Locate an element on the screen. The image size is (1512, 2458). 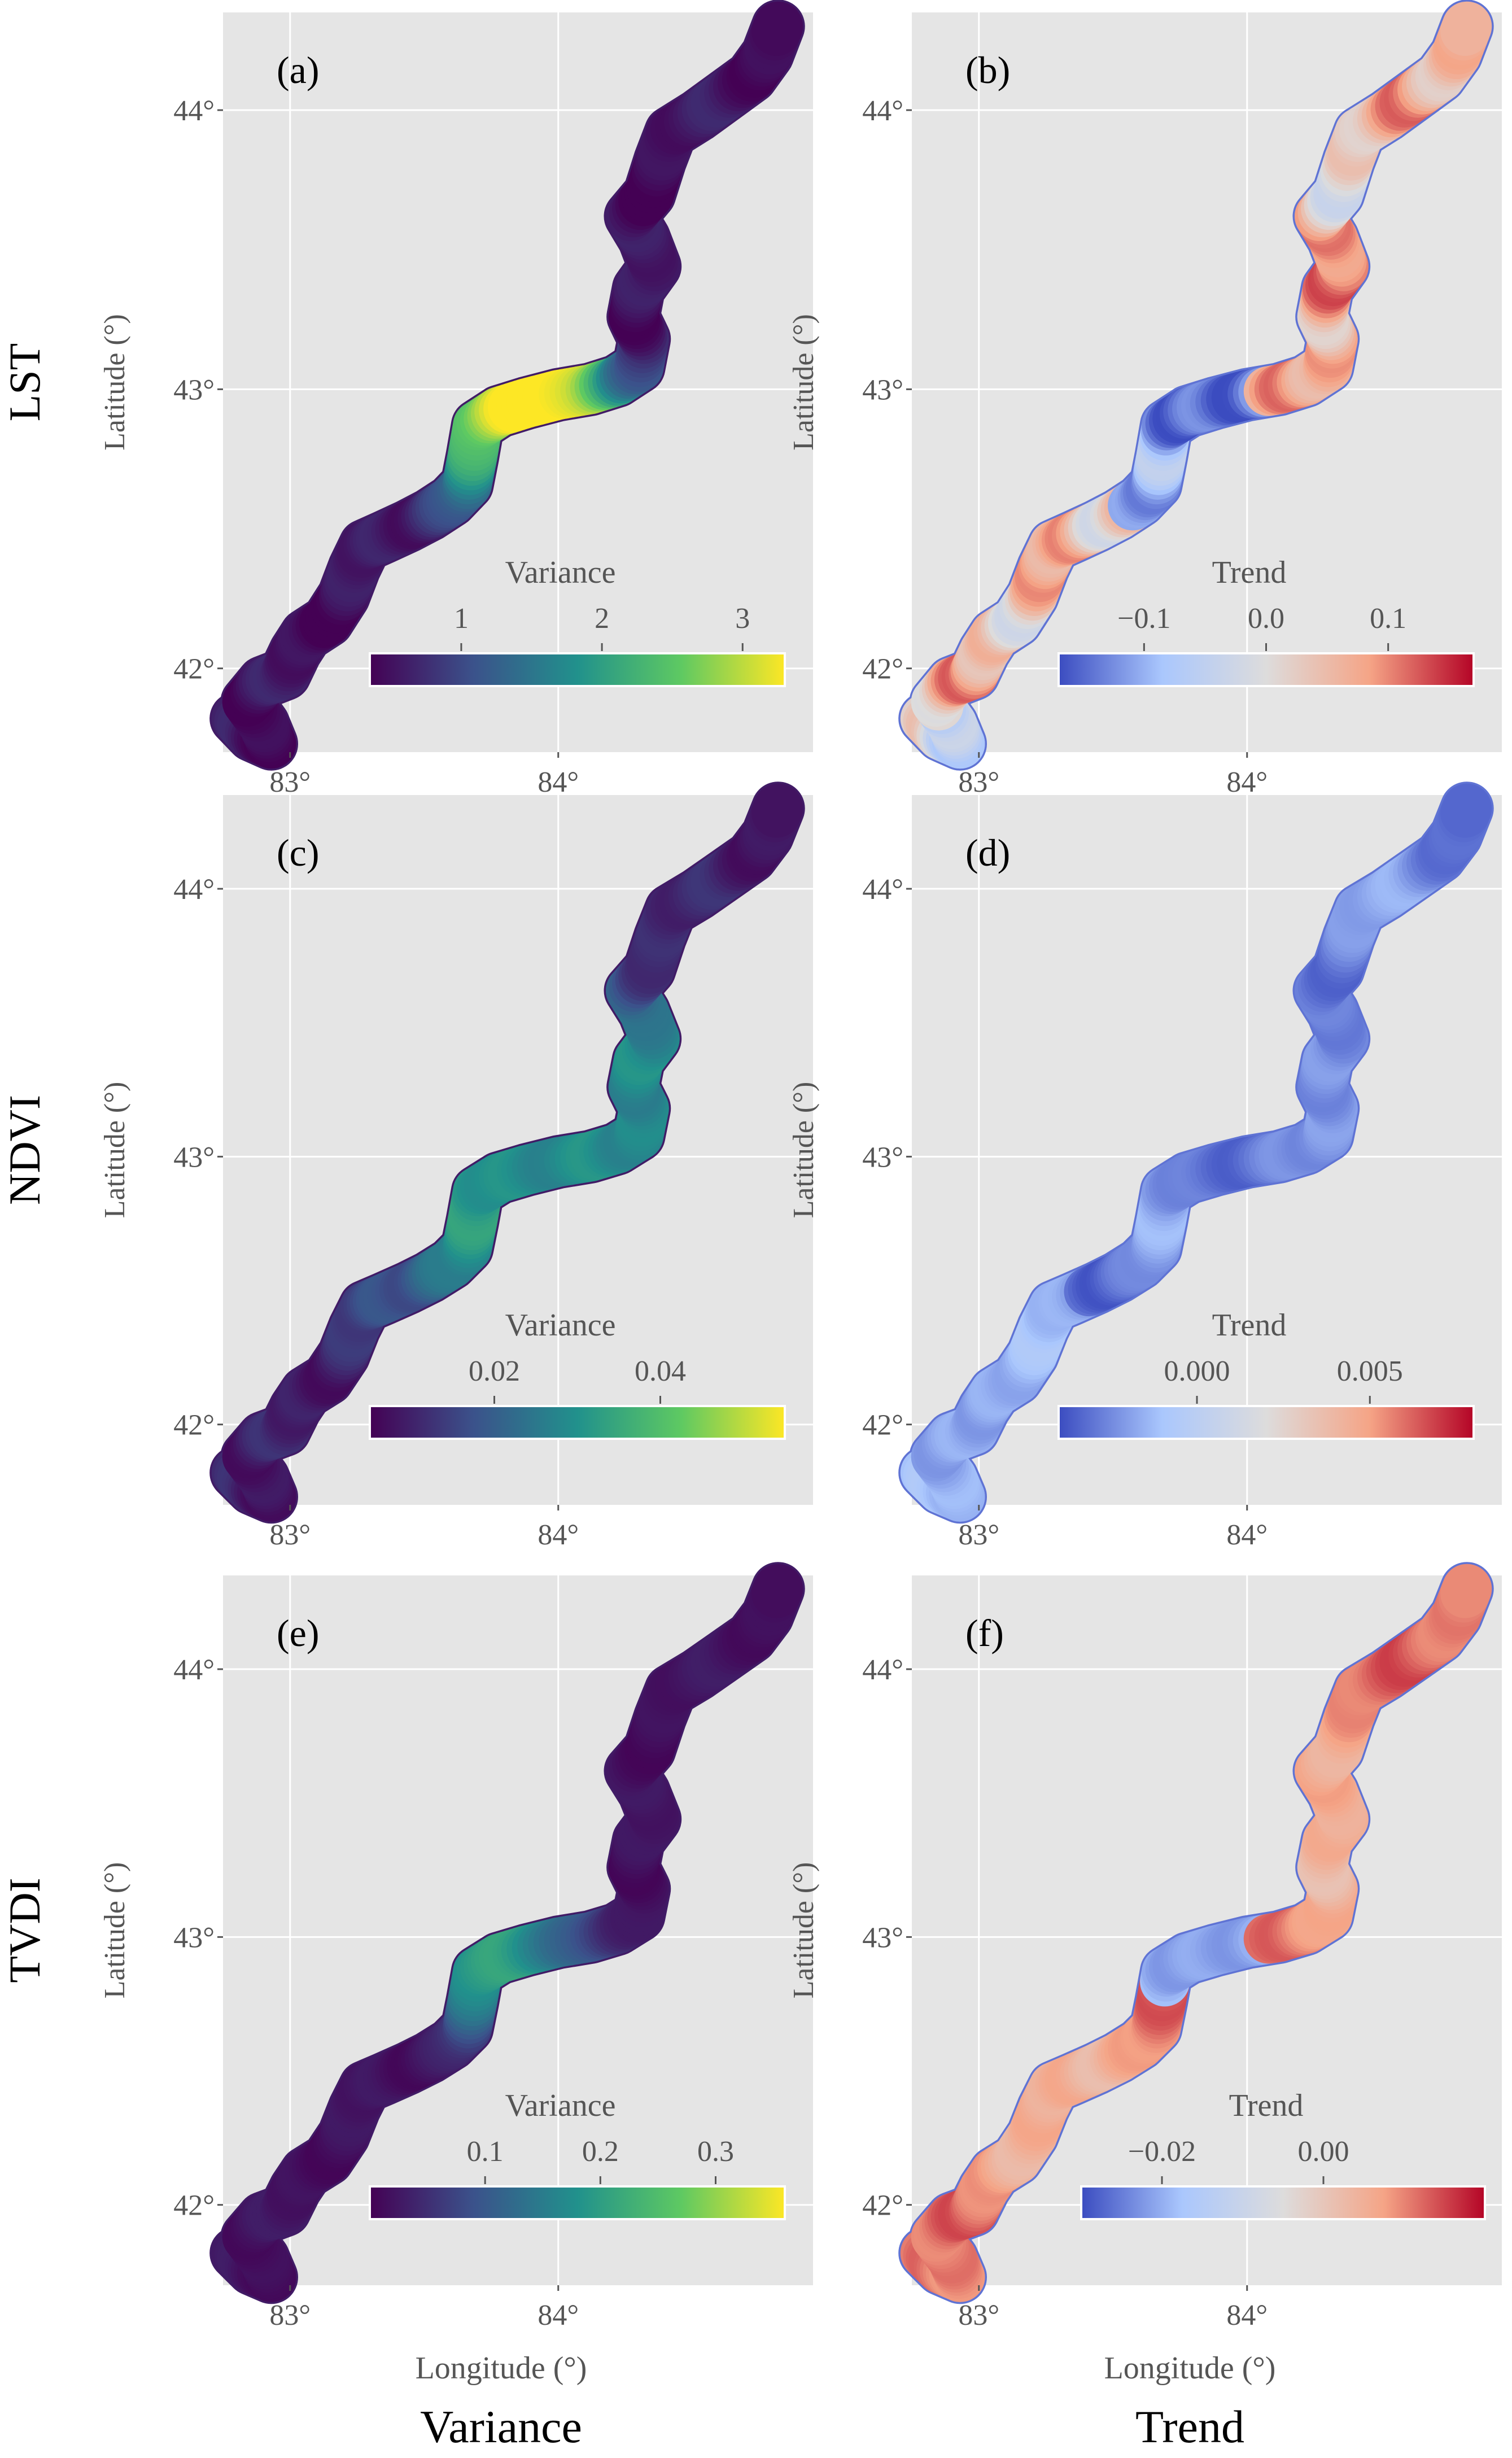
legend-tick-label: 0.04 is located at coordinates (660, 1371).